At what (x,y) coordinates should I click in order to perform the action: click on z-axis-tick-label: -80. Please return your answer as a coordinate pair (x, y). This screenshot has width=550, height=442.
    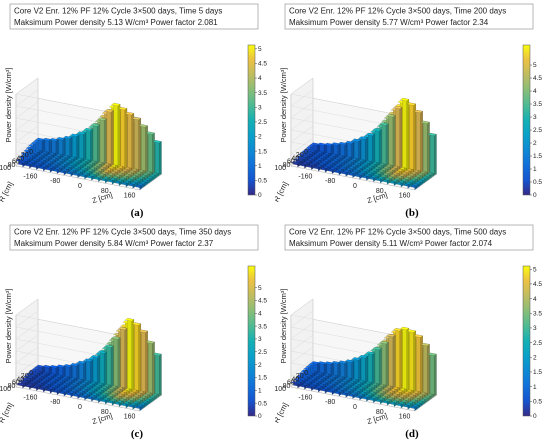
    Looking at the image, I should click on (55, 402).